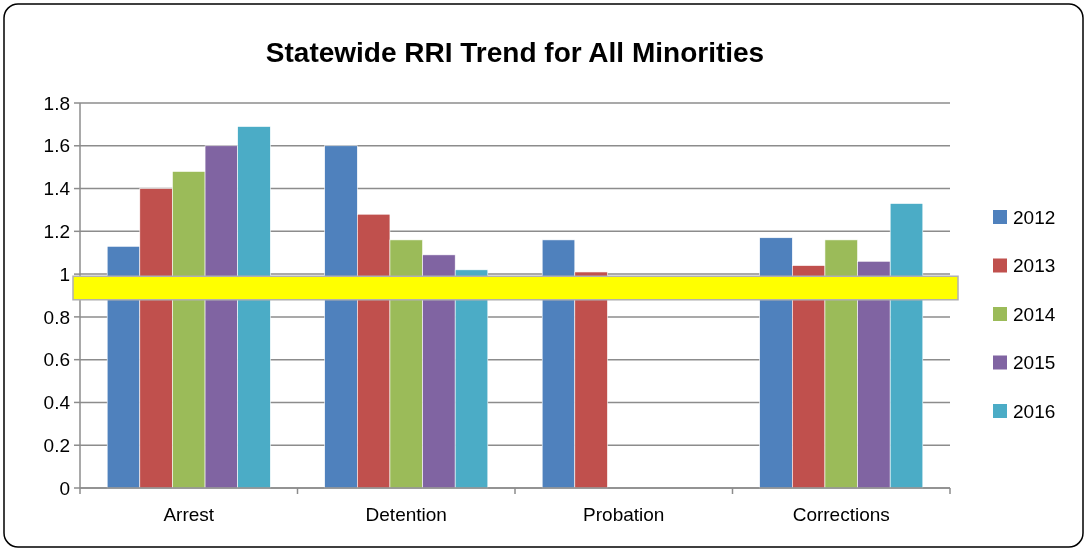 This screenshot has height=551, width=1091. I want to click on y-tick-label: 0.2, so click(56, 445).